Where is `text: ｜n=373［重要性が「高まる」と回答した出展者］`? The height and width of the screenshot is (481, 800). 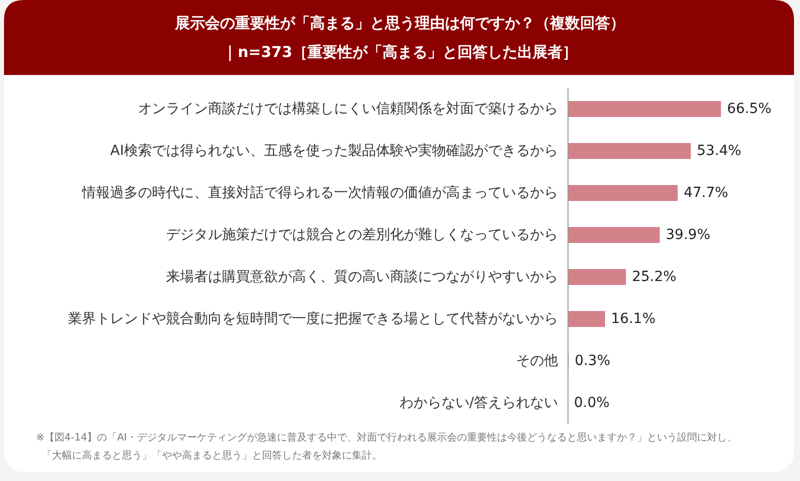
text: ｜n=373［重要性が「高まる」と回答した出展者］ is located at coordinates (400, 52).